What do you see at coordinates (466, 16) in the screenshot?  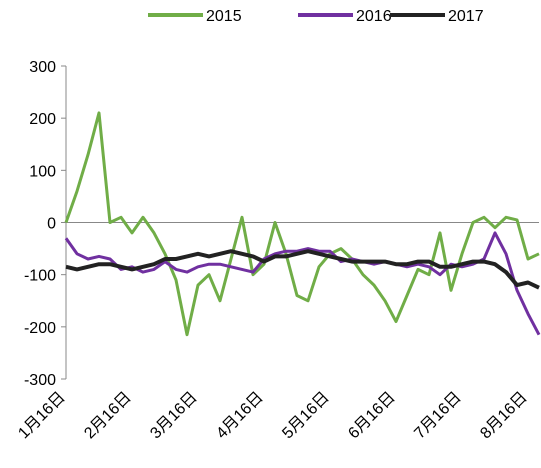 I see `legend-label: 2017` at bounding box center [466, 16].